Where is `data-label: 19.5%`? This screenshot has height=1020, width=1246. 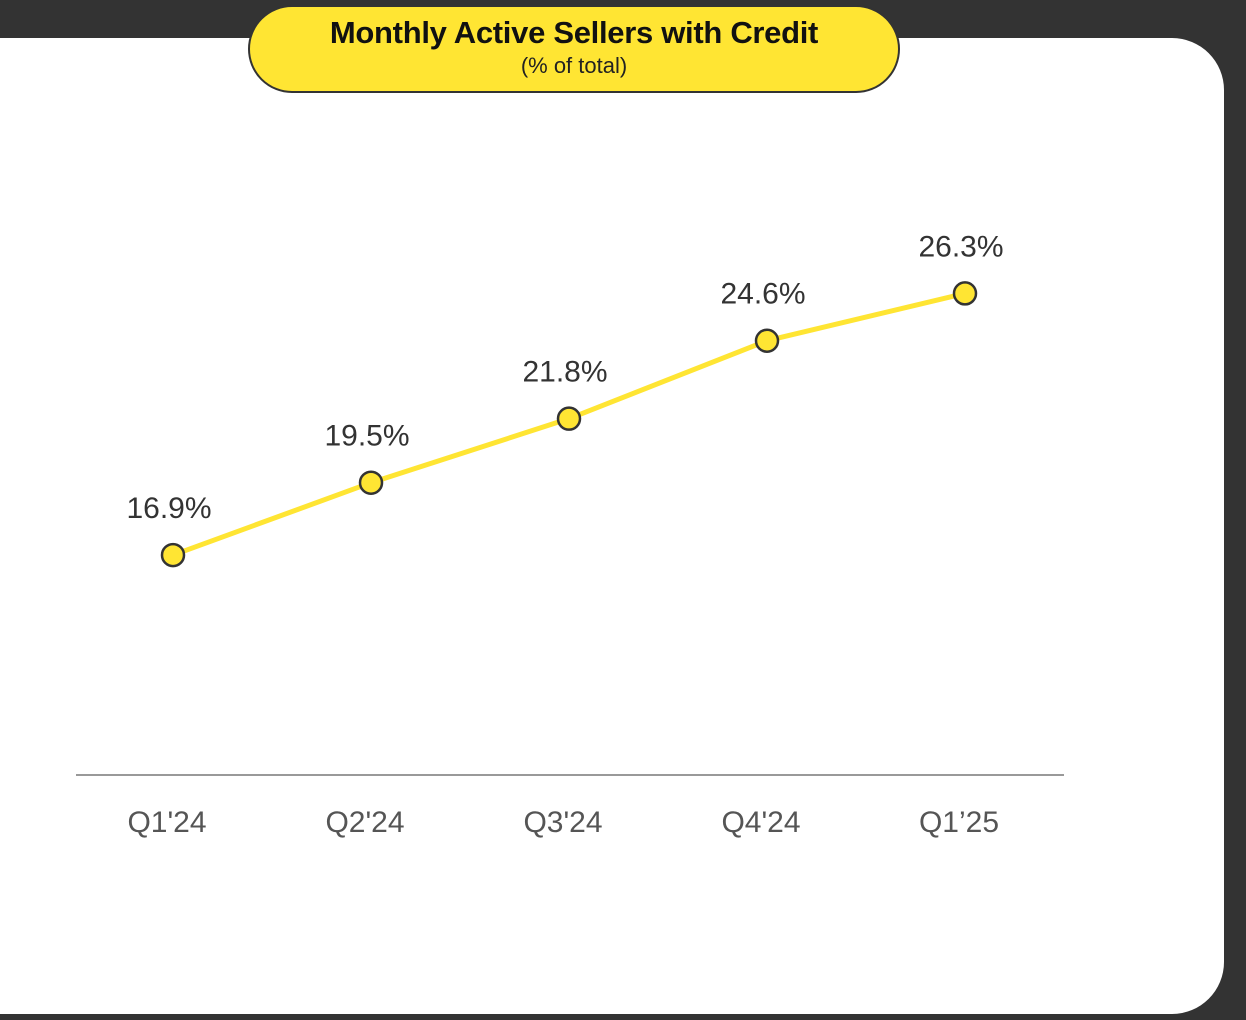 data-label: 19.5% is located at coordinates (366, 436).